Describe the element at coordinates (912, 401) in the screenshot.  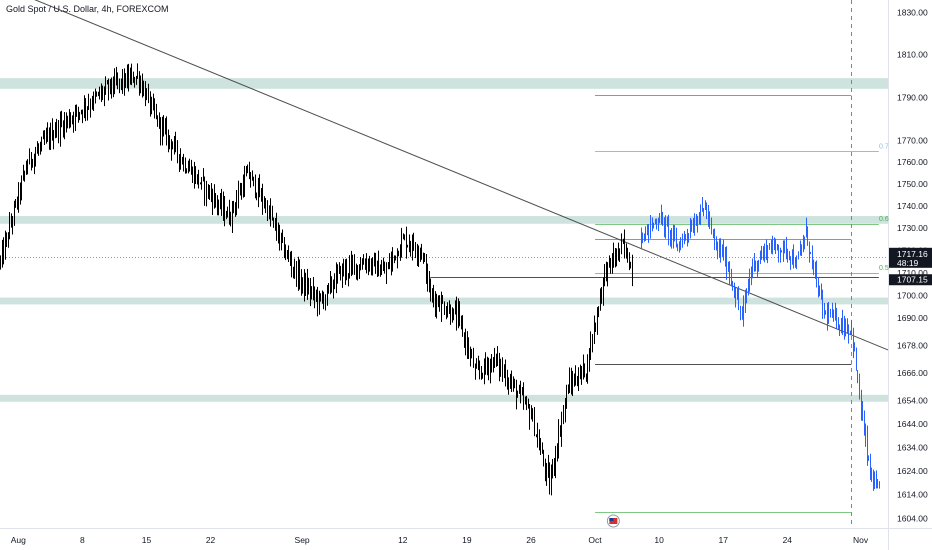
I see `price-axis-tick-label: 1654.00` at that location.